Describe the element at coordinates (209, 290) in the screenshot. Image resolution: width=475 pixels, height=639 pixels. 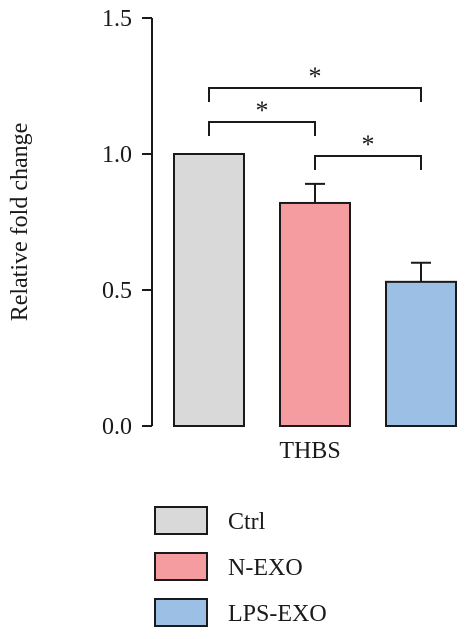
I see `bar-ctrl` at that location.